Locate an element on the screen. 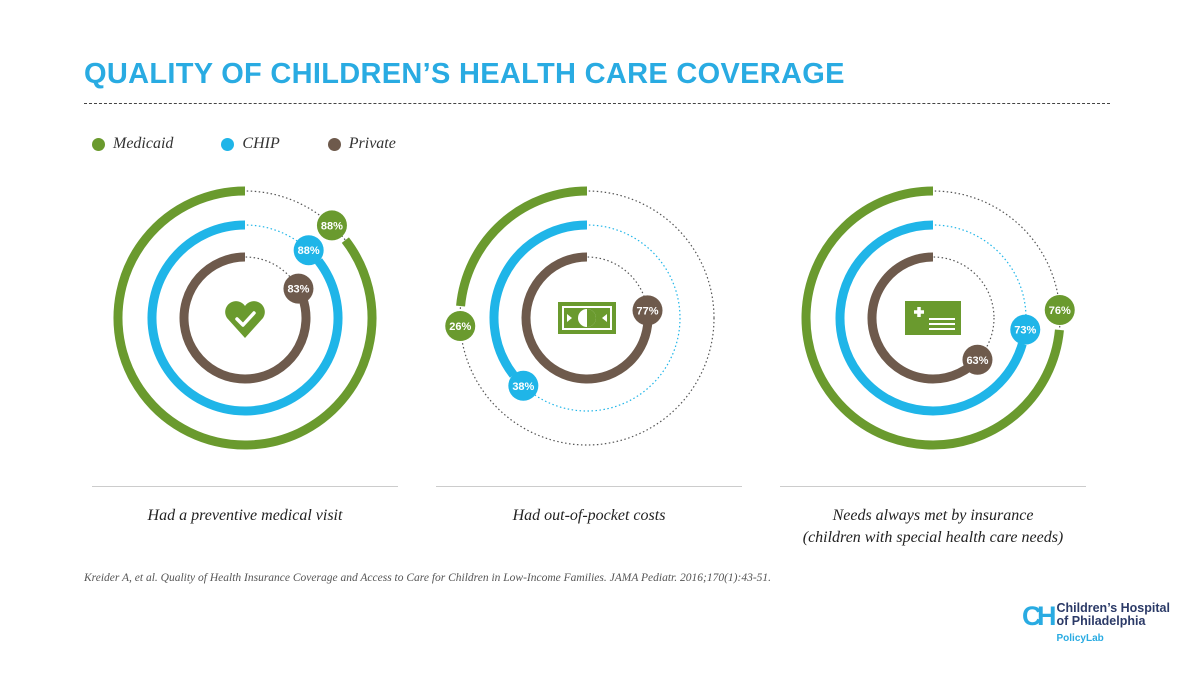  legend-item-private: Private is located at coordinates (361, 144).